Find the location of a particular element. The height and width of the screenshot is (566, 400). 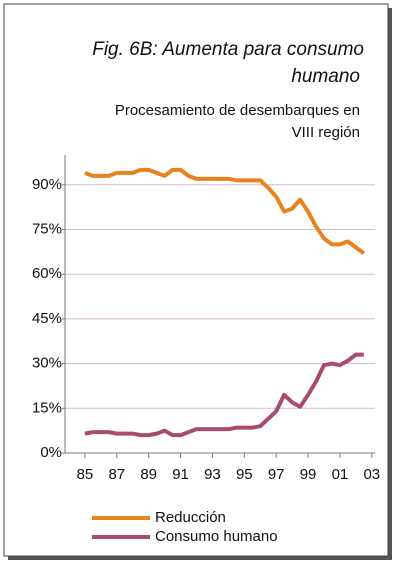

x-tick-label: 89 is located at coordinates (148, 474).